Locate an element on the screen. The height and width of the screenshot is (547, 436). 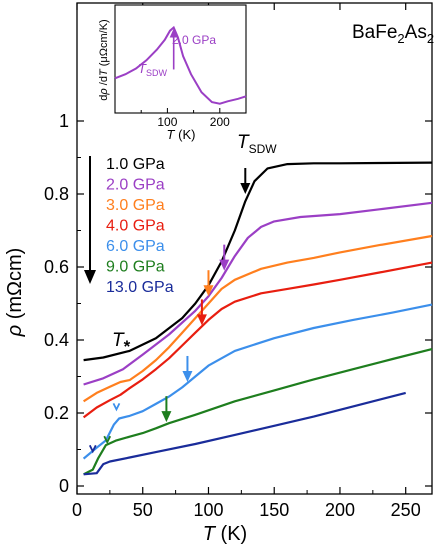
legend-pressure-arrow-head is located at coordinates (90, 277).